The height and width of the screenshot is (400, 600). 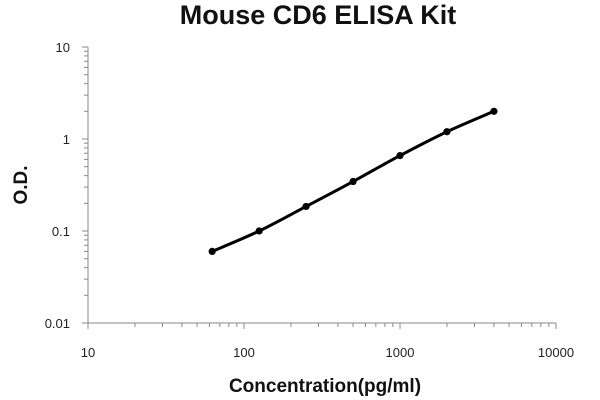 I want to click on y-tick-label: 1, so click(x=66, y=139).